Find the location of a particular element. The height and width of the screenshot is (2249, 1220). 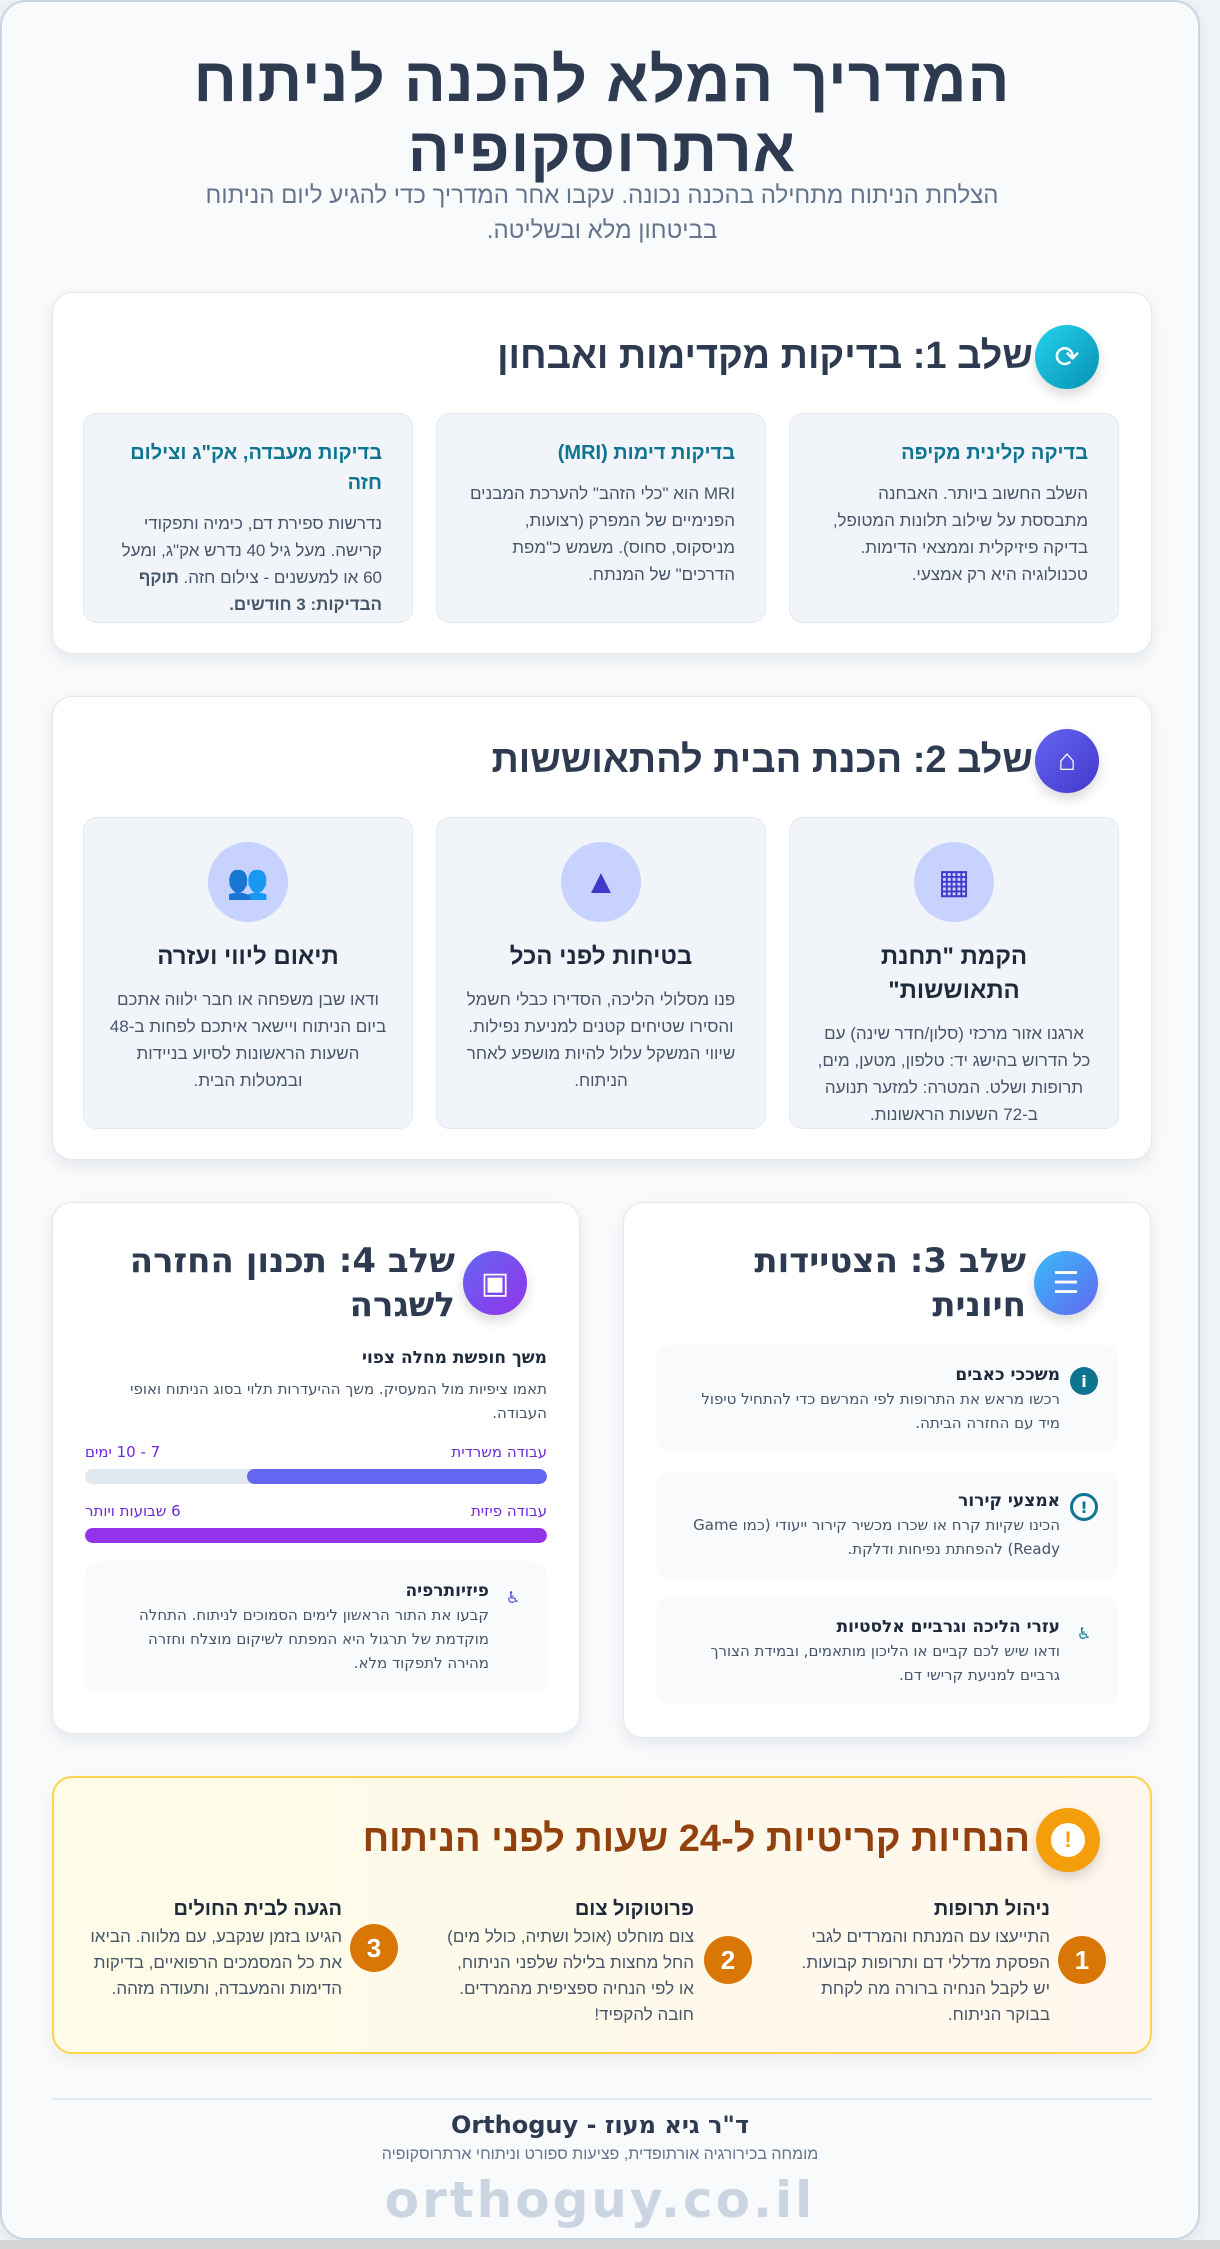

item-title: משככי כאבים is located at coordinates (1007, 1375).